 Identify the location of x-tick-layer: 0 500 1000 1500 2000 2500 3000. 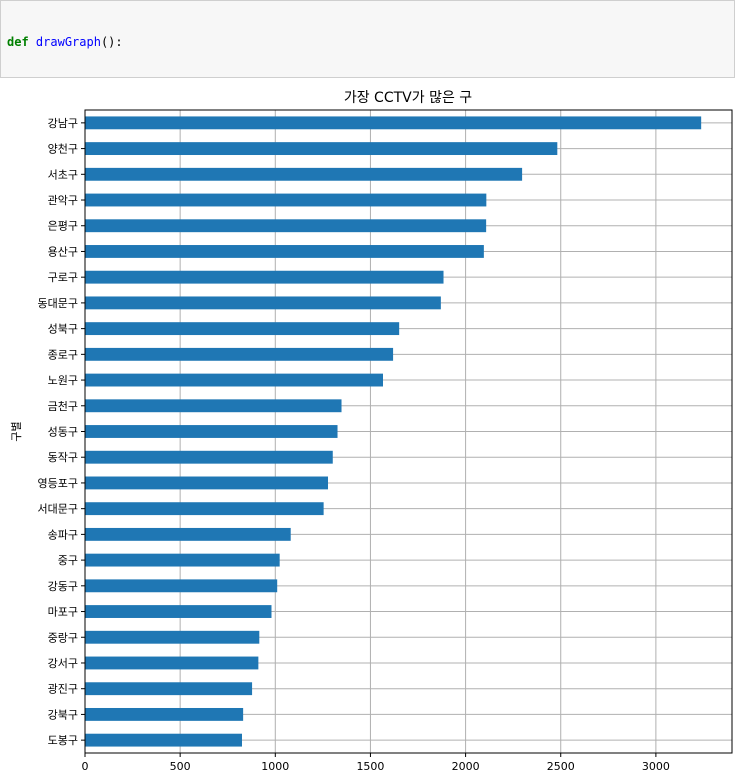
(376, 763).